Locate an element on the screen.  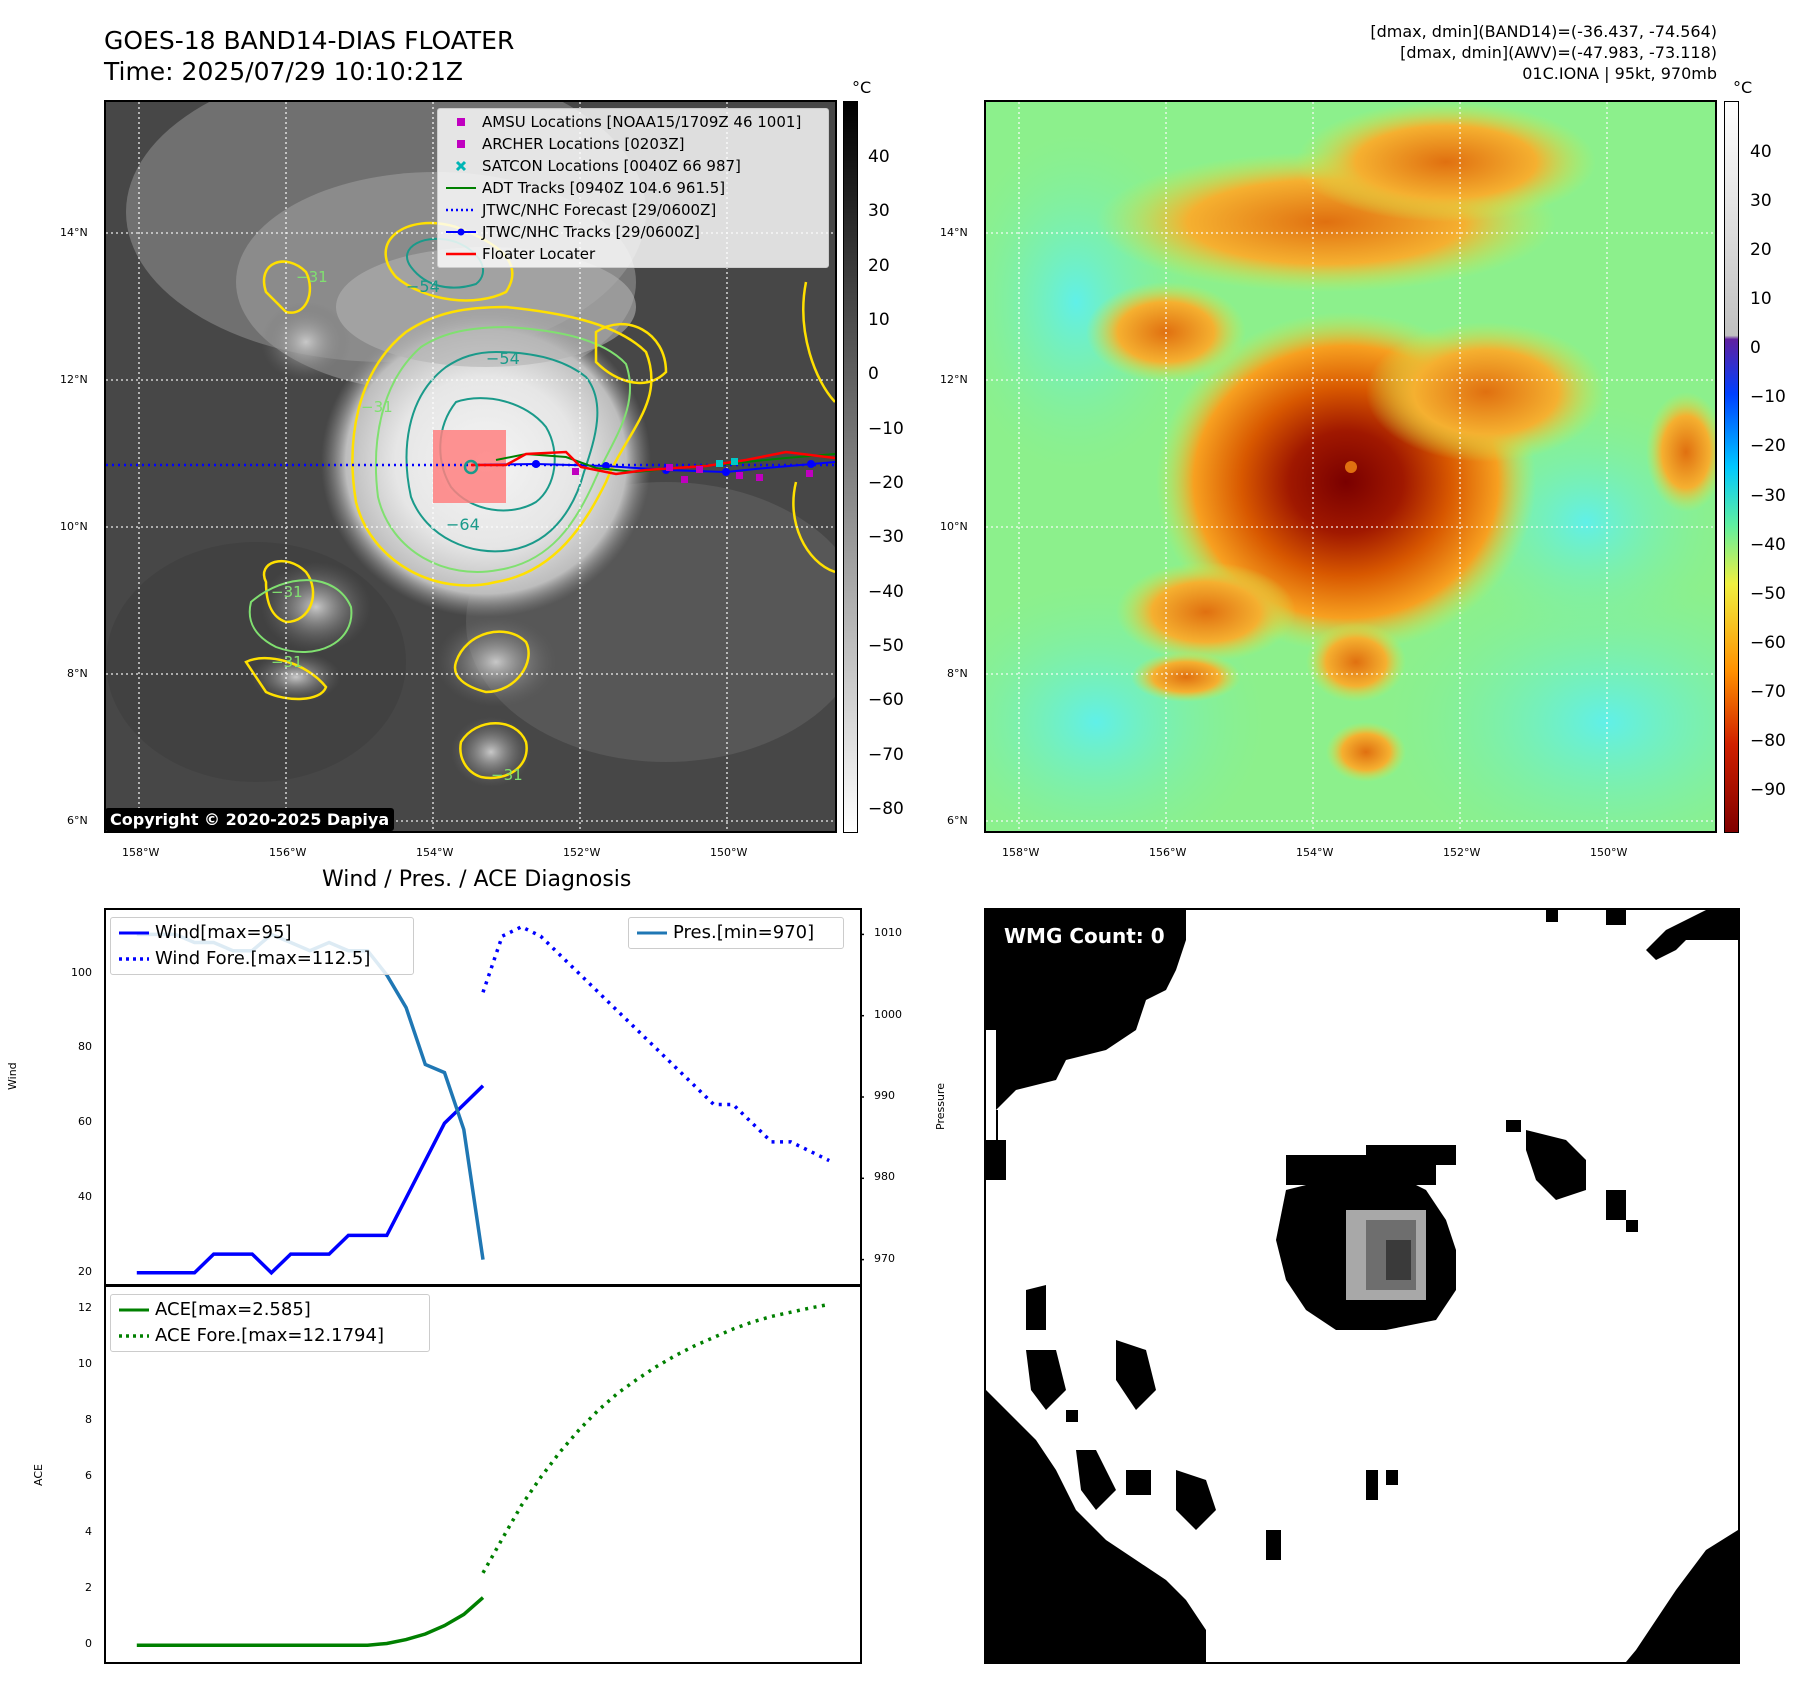
colorbar-tick-label: −90 is located at coordinates (1768, 790).